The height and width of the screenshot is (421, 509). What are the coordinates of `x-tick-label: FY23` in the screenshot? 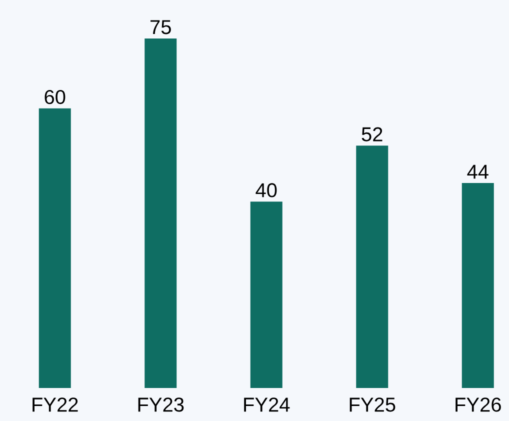 It's located at (161, 405).